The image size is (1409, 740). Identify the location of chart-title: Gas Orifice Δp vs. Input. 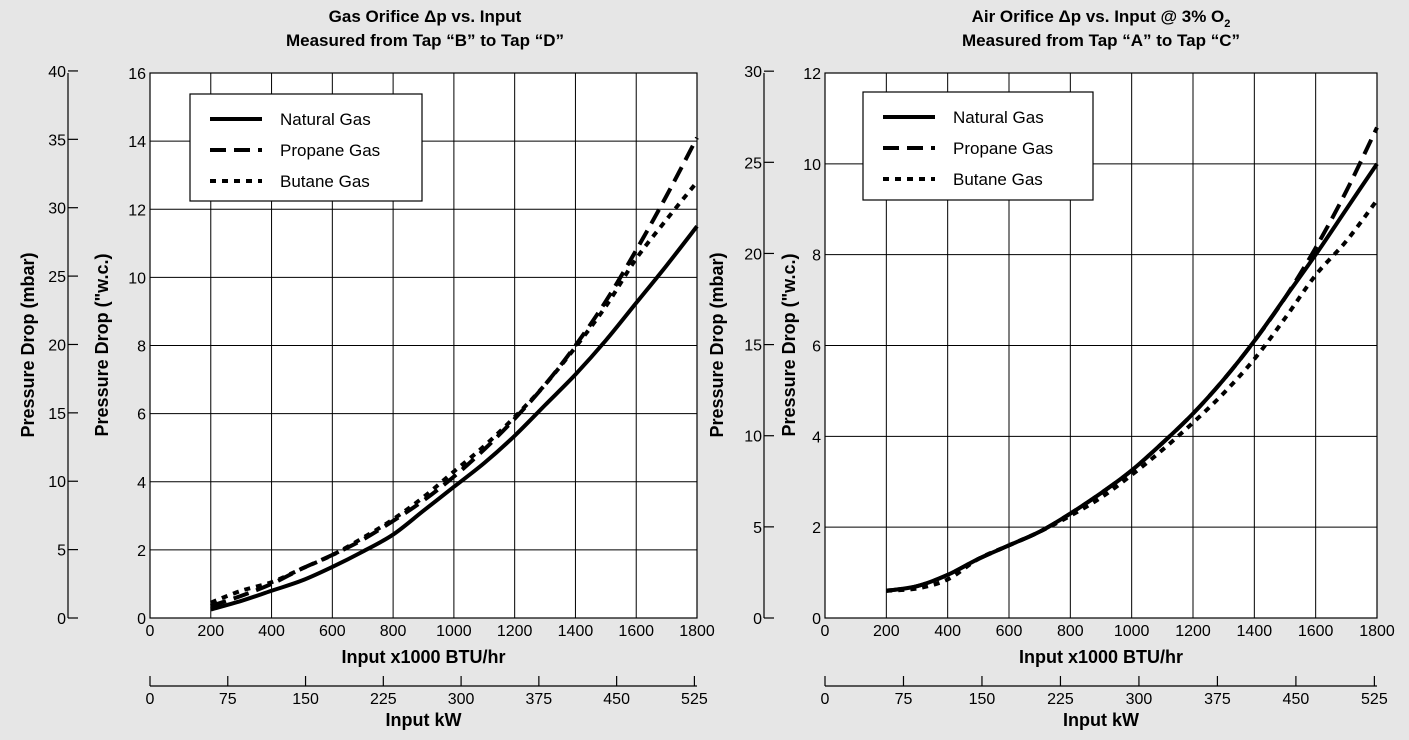
(425, 16).